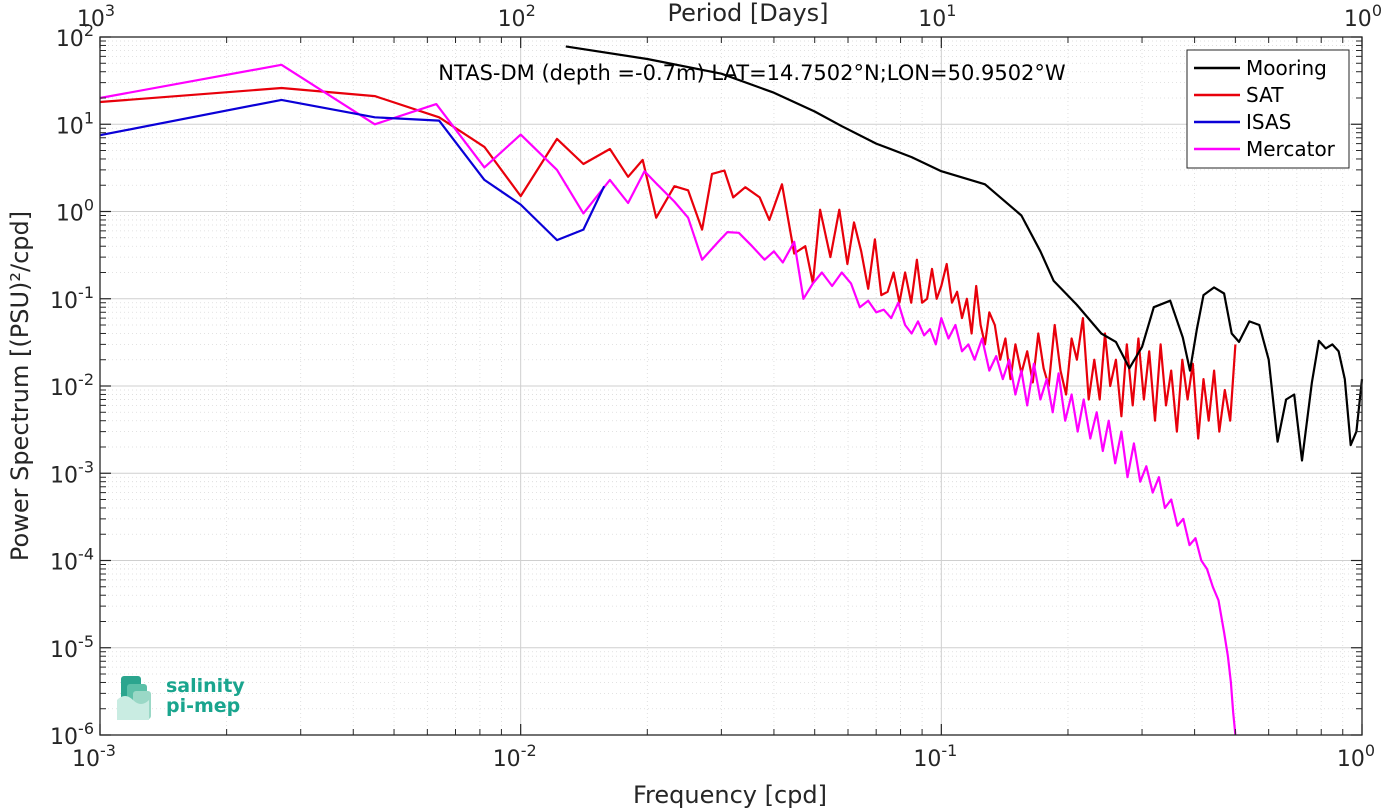 The width and height of the screenshot is (1383, 809). I want to click on y-tick-label: 10¹, so click(75, 123).